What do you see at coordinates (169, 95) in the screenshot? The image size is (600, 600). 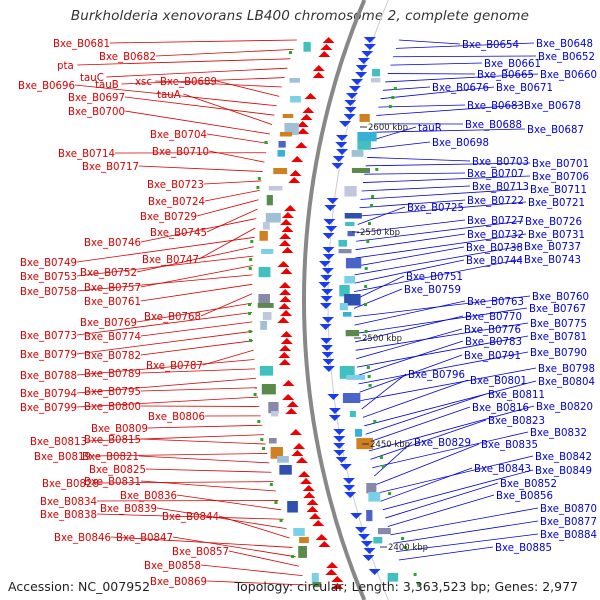 I see `left-gene-label: tauA` at bounding box center [169, 95].